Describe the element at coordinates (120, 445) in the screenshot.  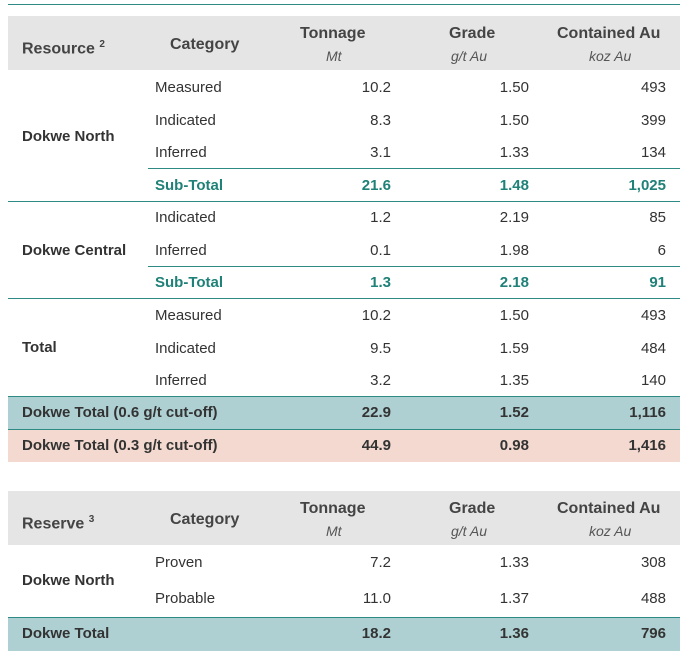
I see `total-label: Dokwe Total (0.3 g/t cut-off)` at that location.